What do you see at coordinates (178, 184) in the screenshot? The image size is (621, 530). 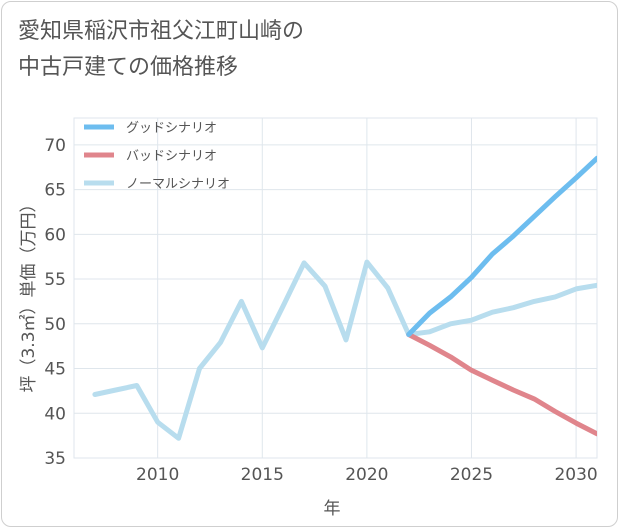 I see `legend-label: ノーマルシナリオ` at bounding box center [178, 184].